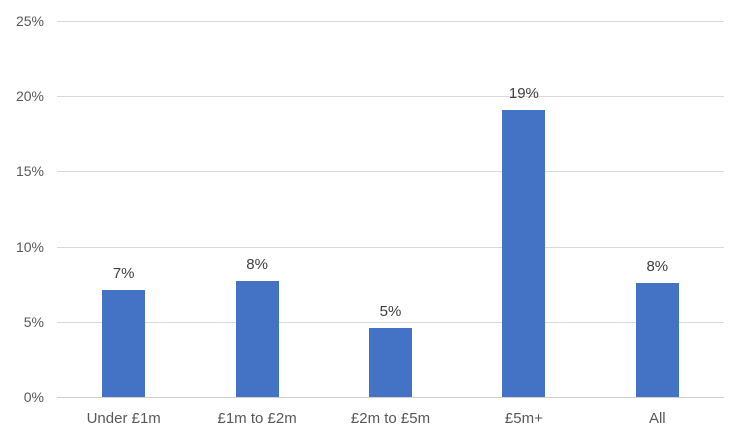 The height and width of the screenshot is (445, 743). What do you see at coordinates (390, 418) in the screenshot?
I see `x-tick-label: £2m to £5m` at bounding box center [390, 418].